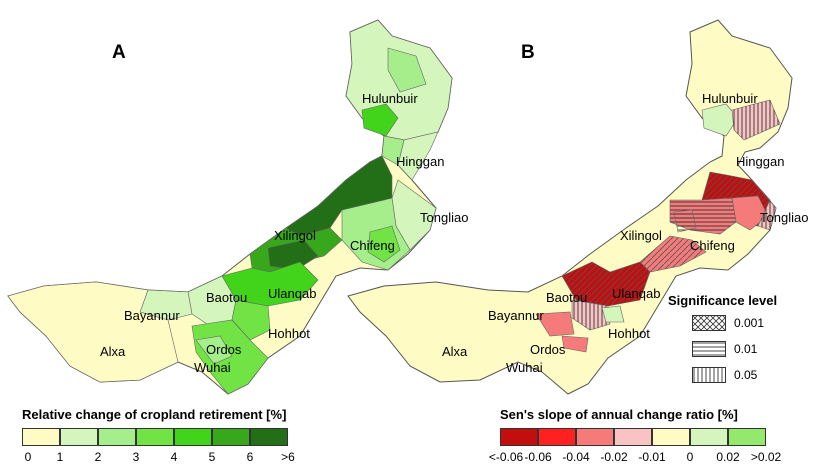 The width and height of the screenshot is (825, 474). I want to click on vertical-lines-icon, so click(709, 375).